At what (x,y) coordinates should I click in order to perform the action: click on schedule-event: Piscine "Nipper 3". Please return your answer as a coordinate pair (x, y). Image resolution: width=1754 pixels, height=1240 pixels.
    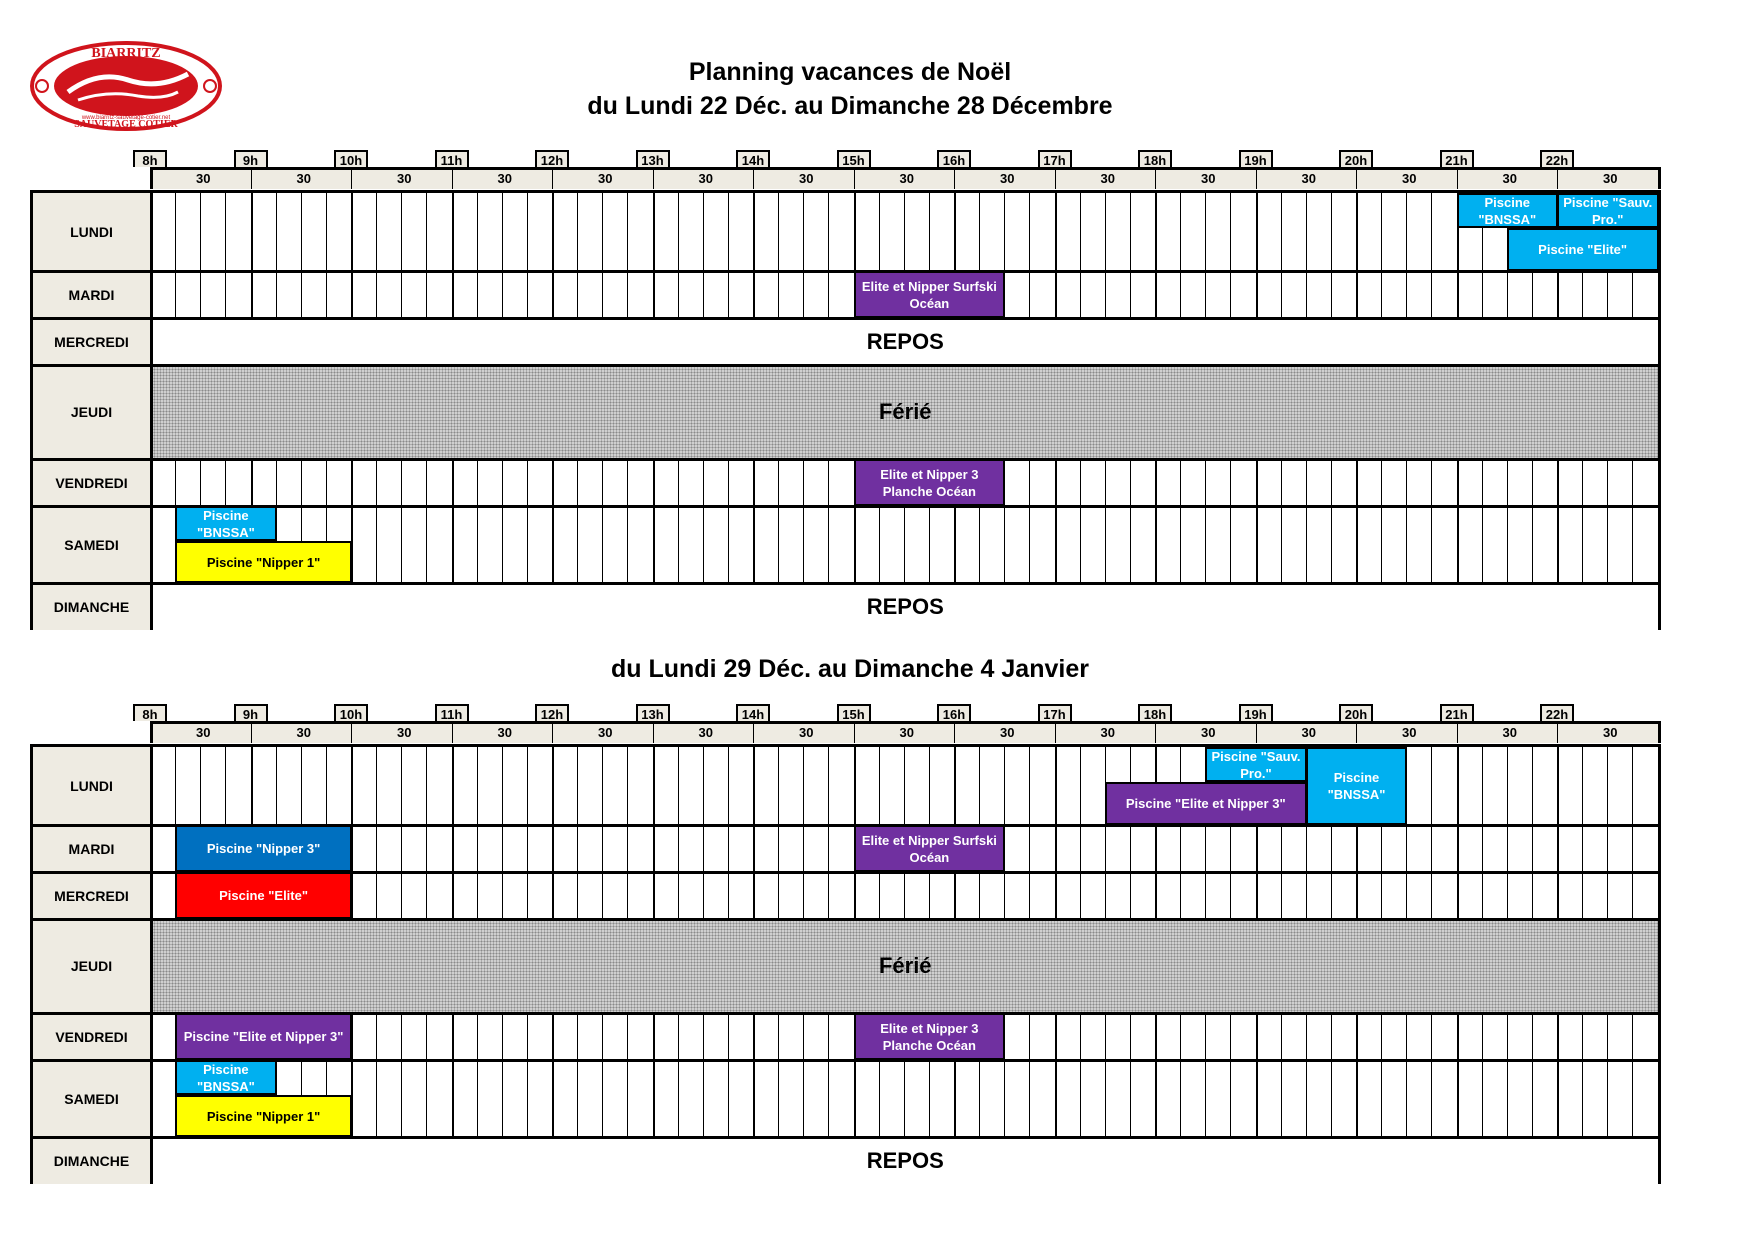
    Looking at the image, I should click on (263, 848).